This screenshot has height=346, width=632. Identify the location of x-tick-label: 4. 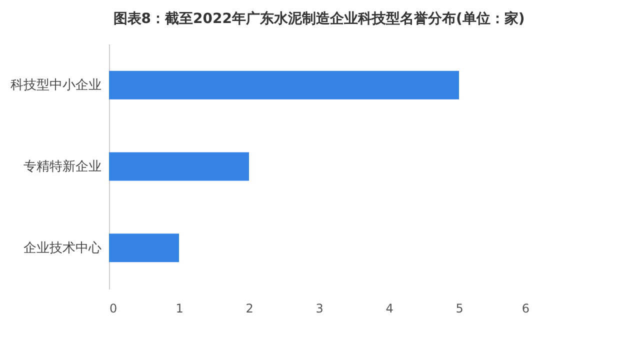
(390, 309).